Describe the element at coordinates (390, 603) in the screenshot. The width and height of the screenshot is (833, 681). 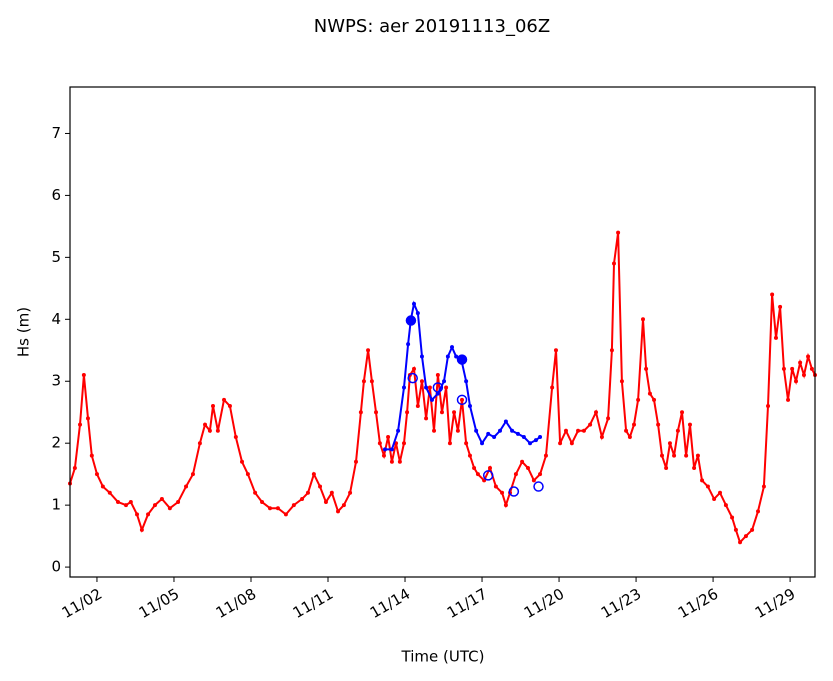
I see `x-tick-label: 11/14` at that location.